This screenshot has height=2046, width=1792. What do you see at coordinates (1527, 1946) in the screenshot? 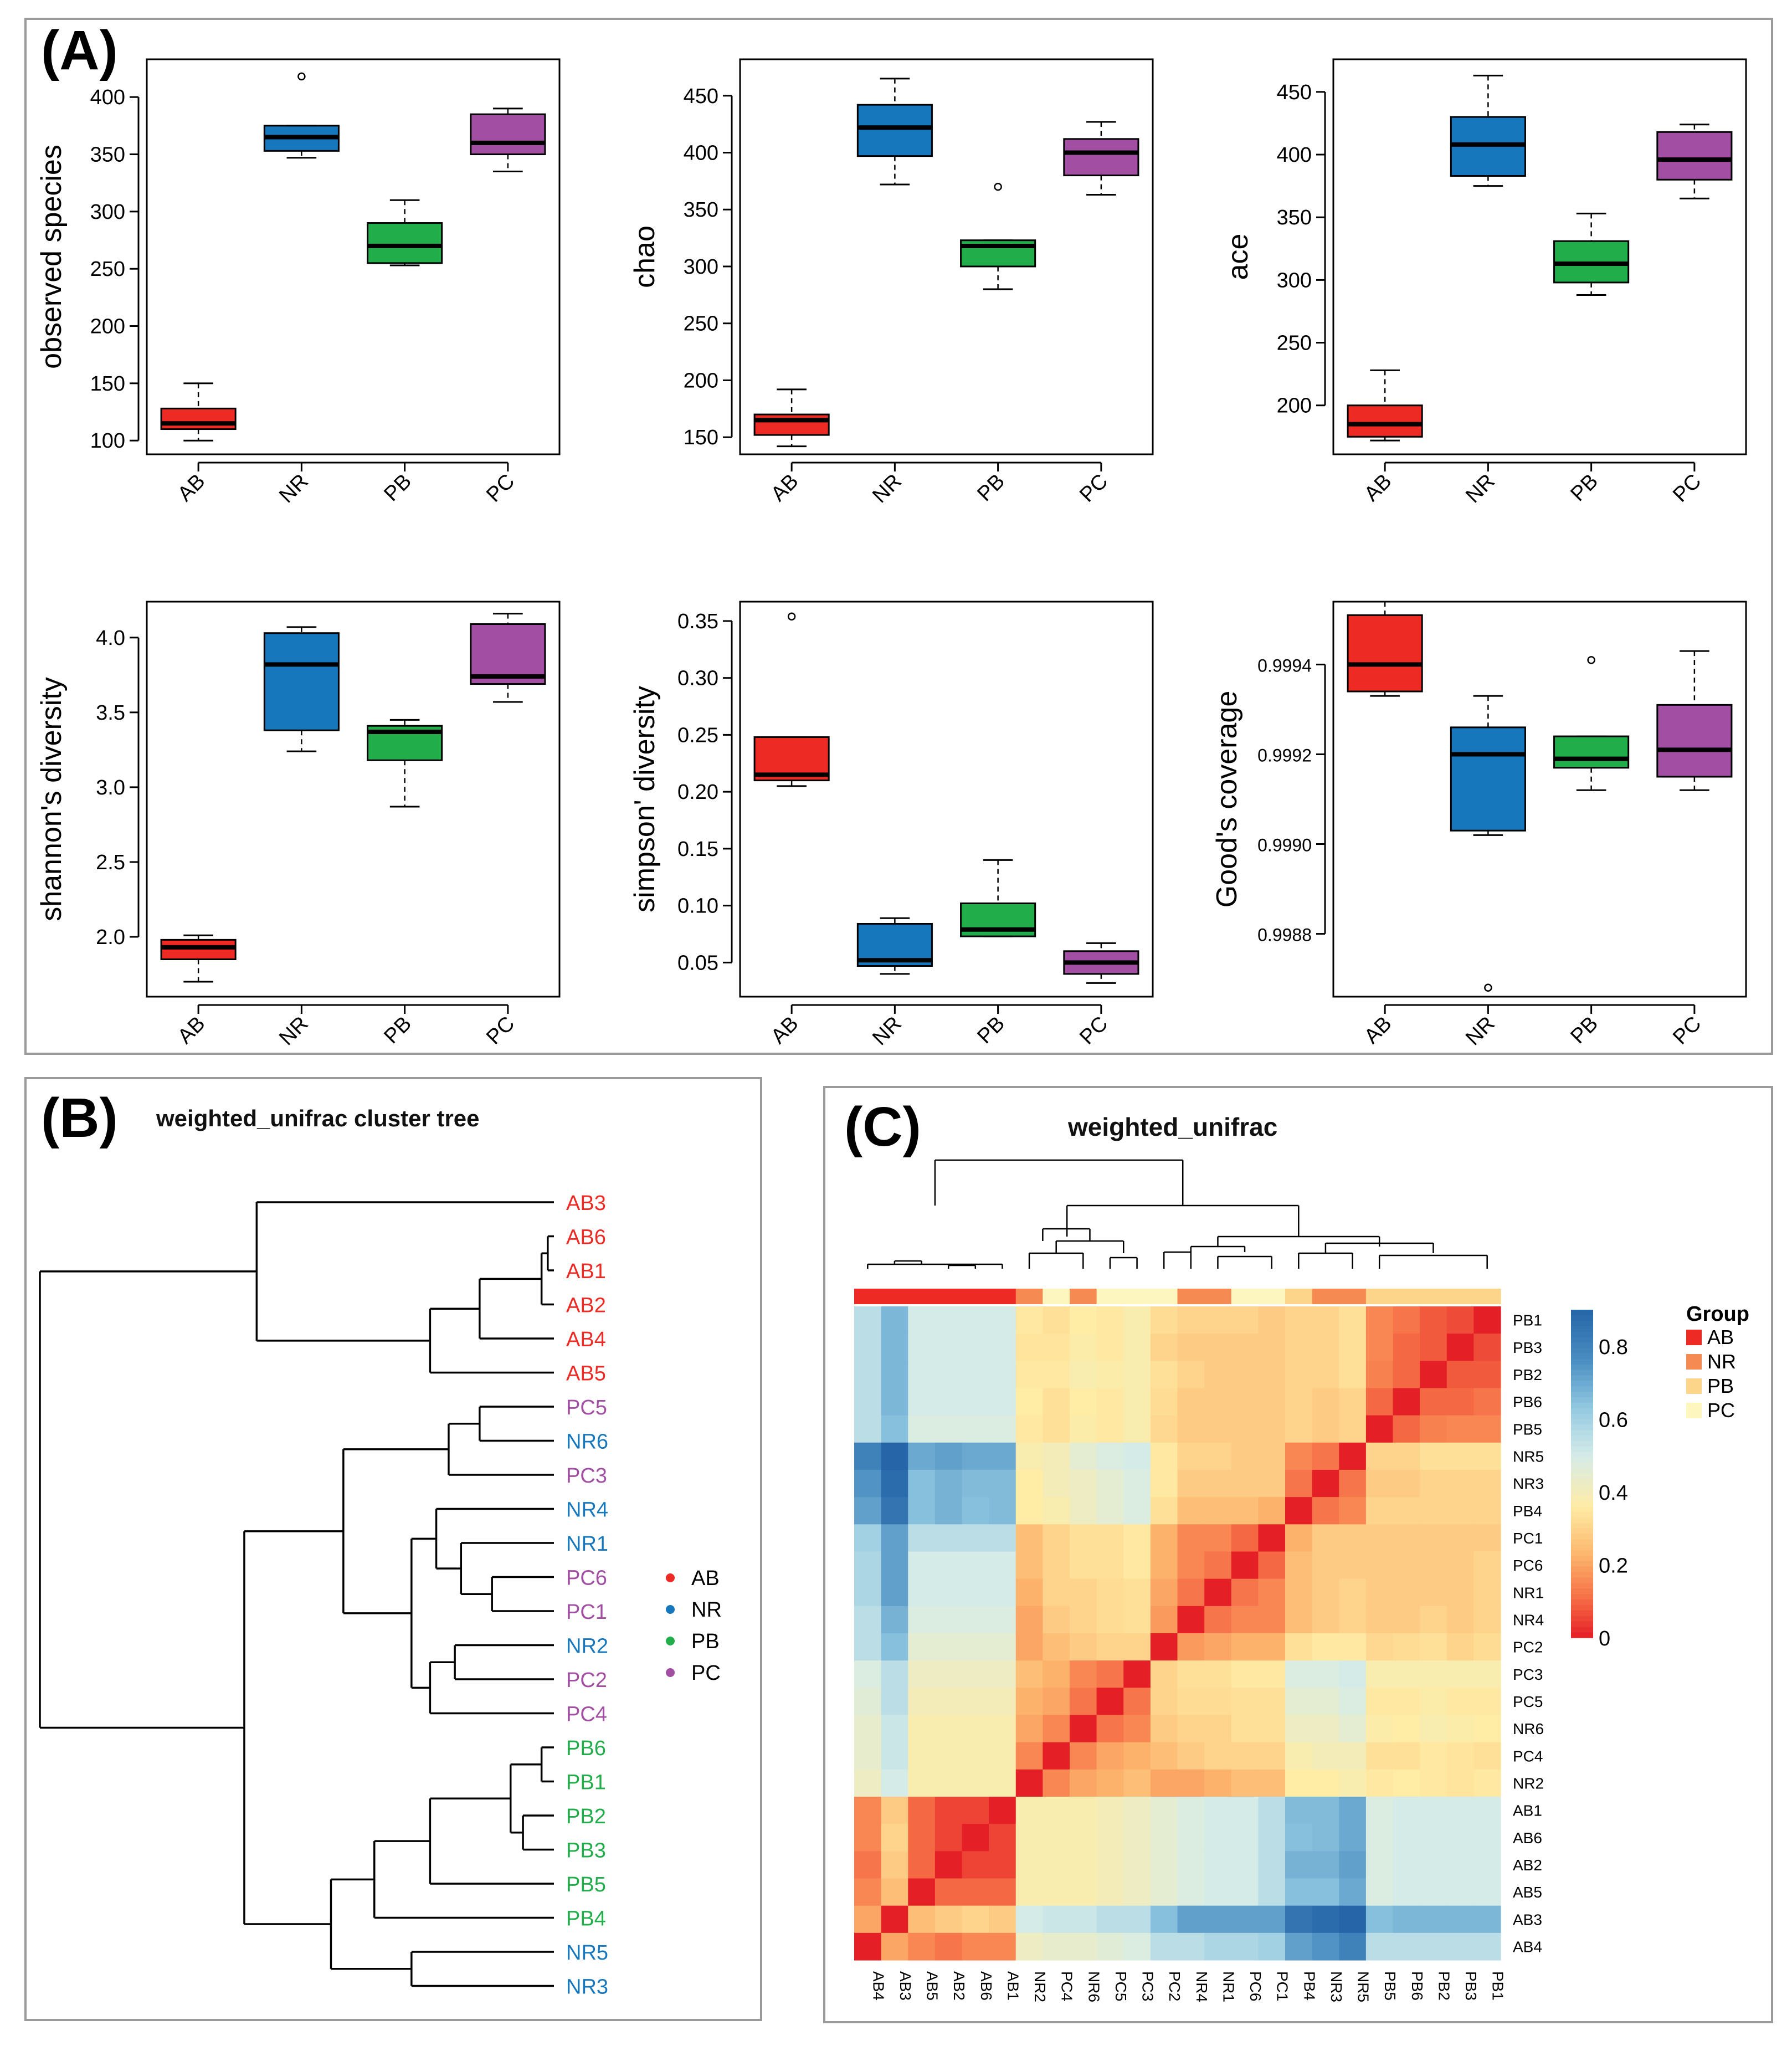
I see `row-label: AB4` at bounding box center [1527, 1946].